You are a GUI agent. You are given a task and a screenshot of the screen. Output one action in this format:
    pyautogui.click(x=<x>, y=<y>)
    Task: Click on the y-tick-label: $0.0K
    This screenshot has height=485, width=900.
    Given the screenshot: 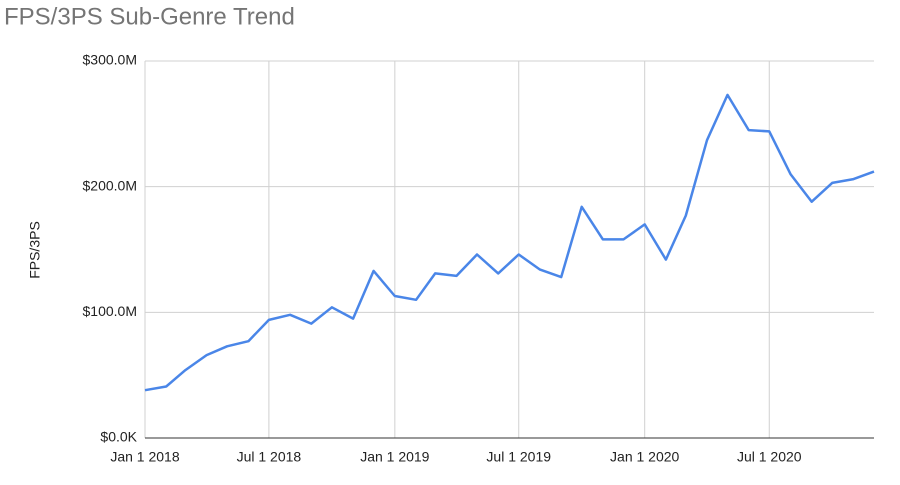 What is the action you would take?
    pyautogui.click(x=118, y=437)
    